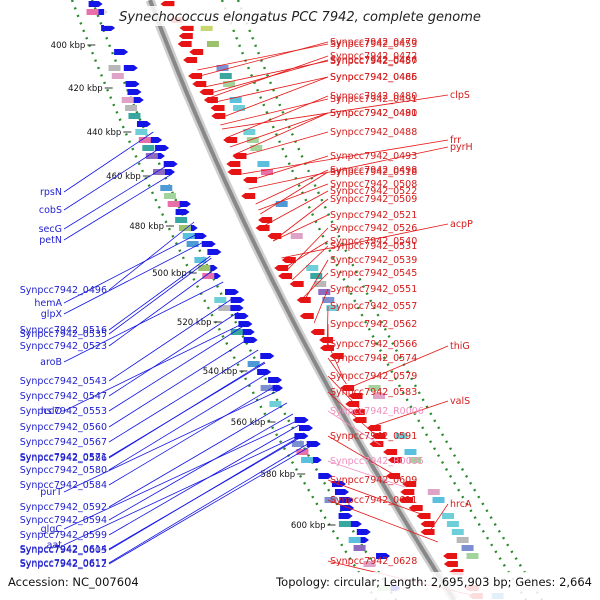 This screenshot has height=600, width=600. What do you see at coordinates (373, 324) in the screenshot?
I see `right-gene-label: Synpcc7942_0562` at bounding box center [373, 324].